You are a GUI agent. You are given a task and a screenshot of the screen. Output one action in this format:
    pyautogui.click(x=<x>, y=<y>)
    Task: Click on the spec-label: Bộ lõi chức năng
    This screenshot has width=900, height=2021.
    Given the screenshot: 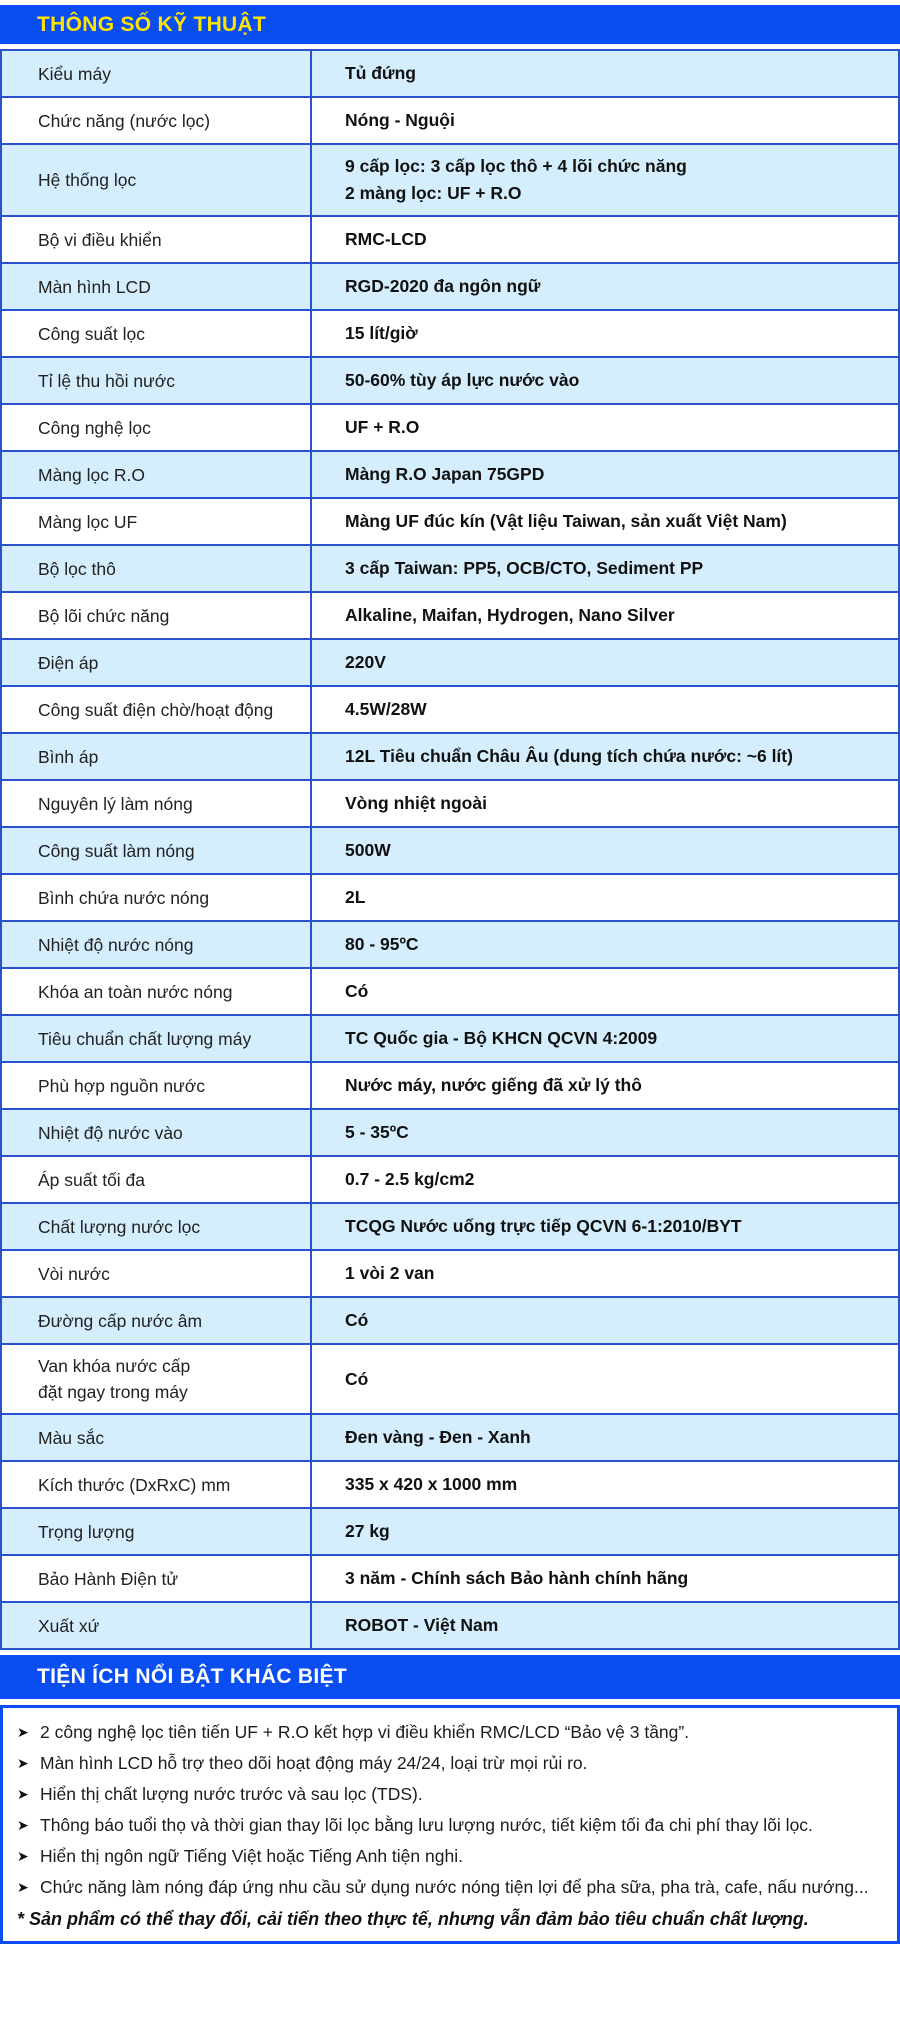 What is the action you would take?
    pyautogui.click(x=156, y=615)
    